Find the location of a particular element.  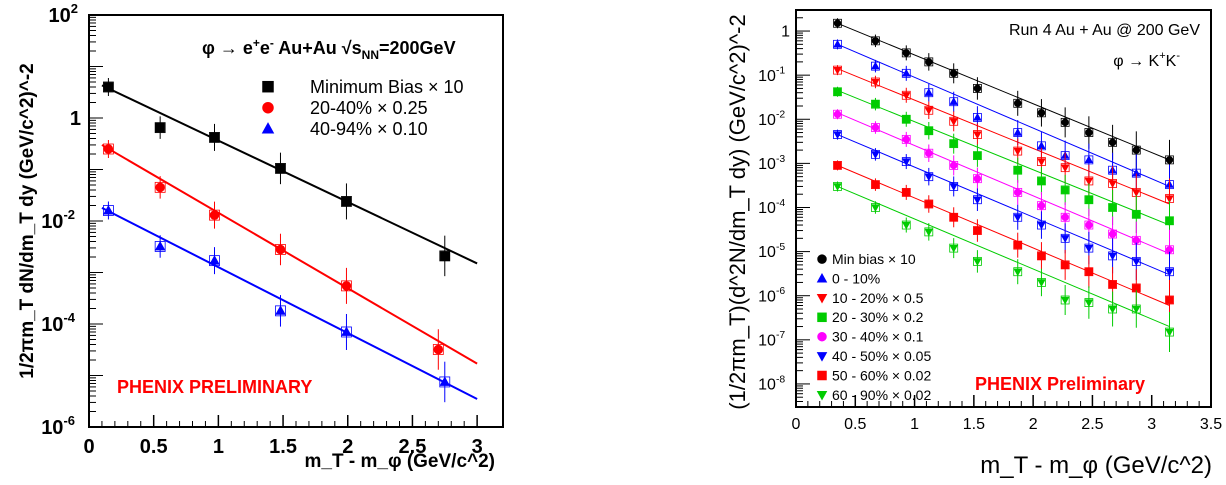

right-decay-annotation: φ → K+K- is located at coordinates (1146, 60).